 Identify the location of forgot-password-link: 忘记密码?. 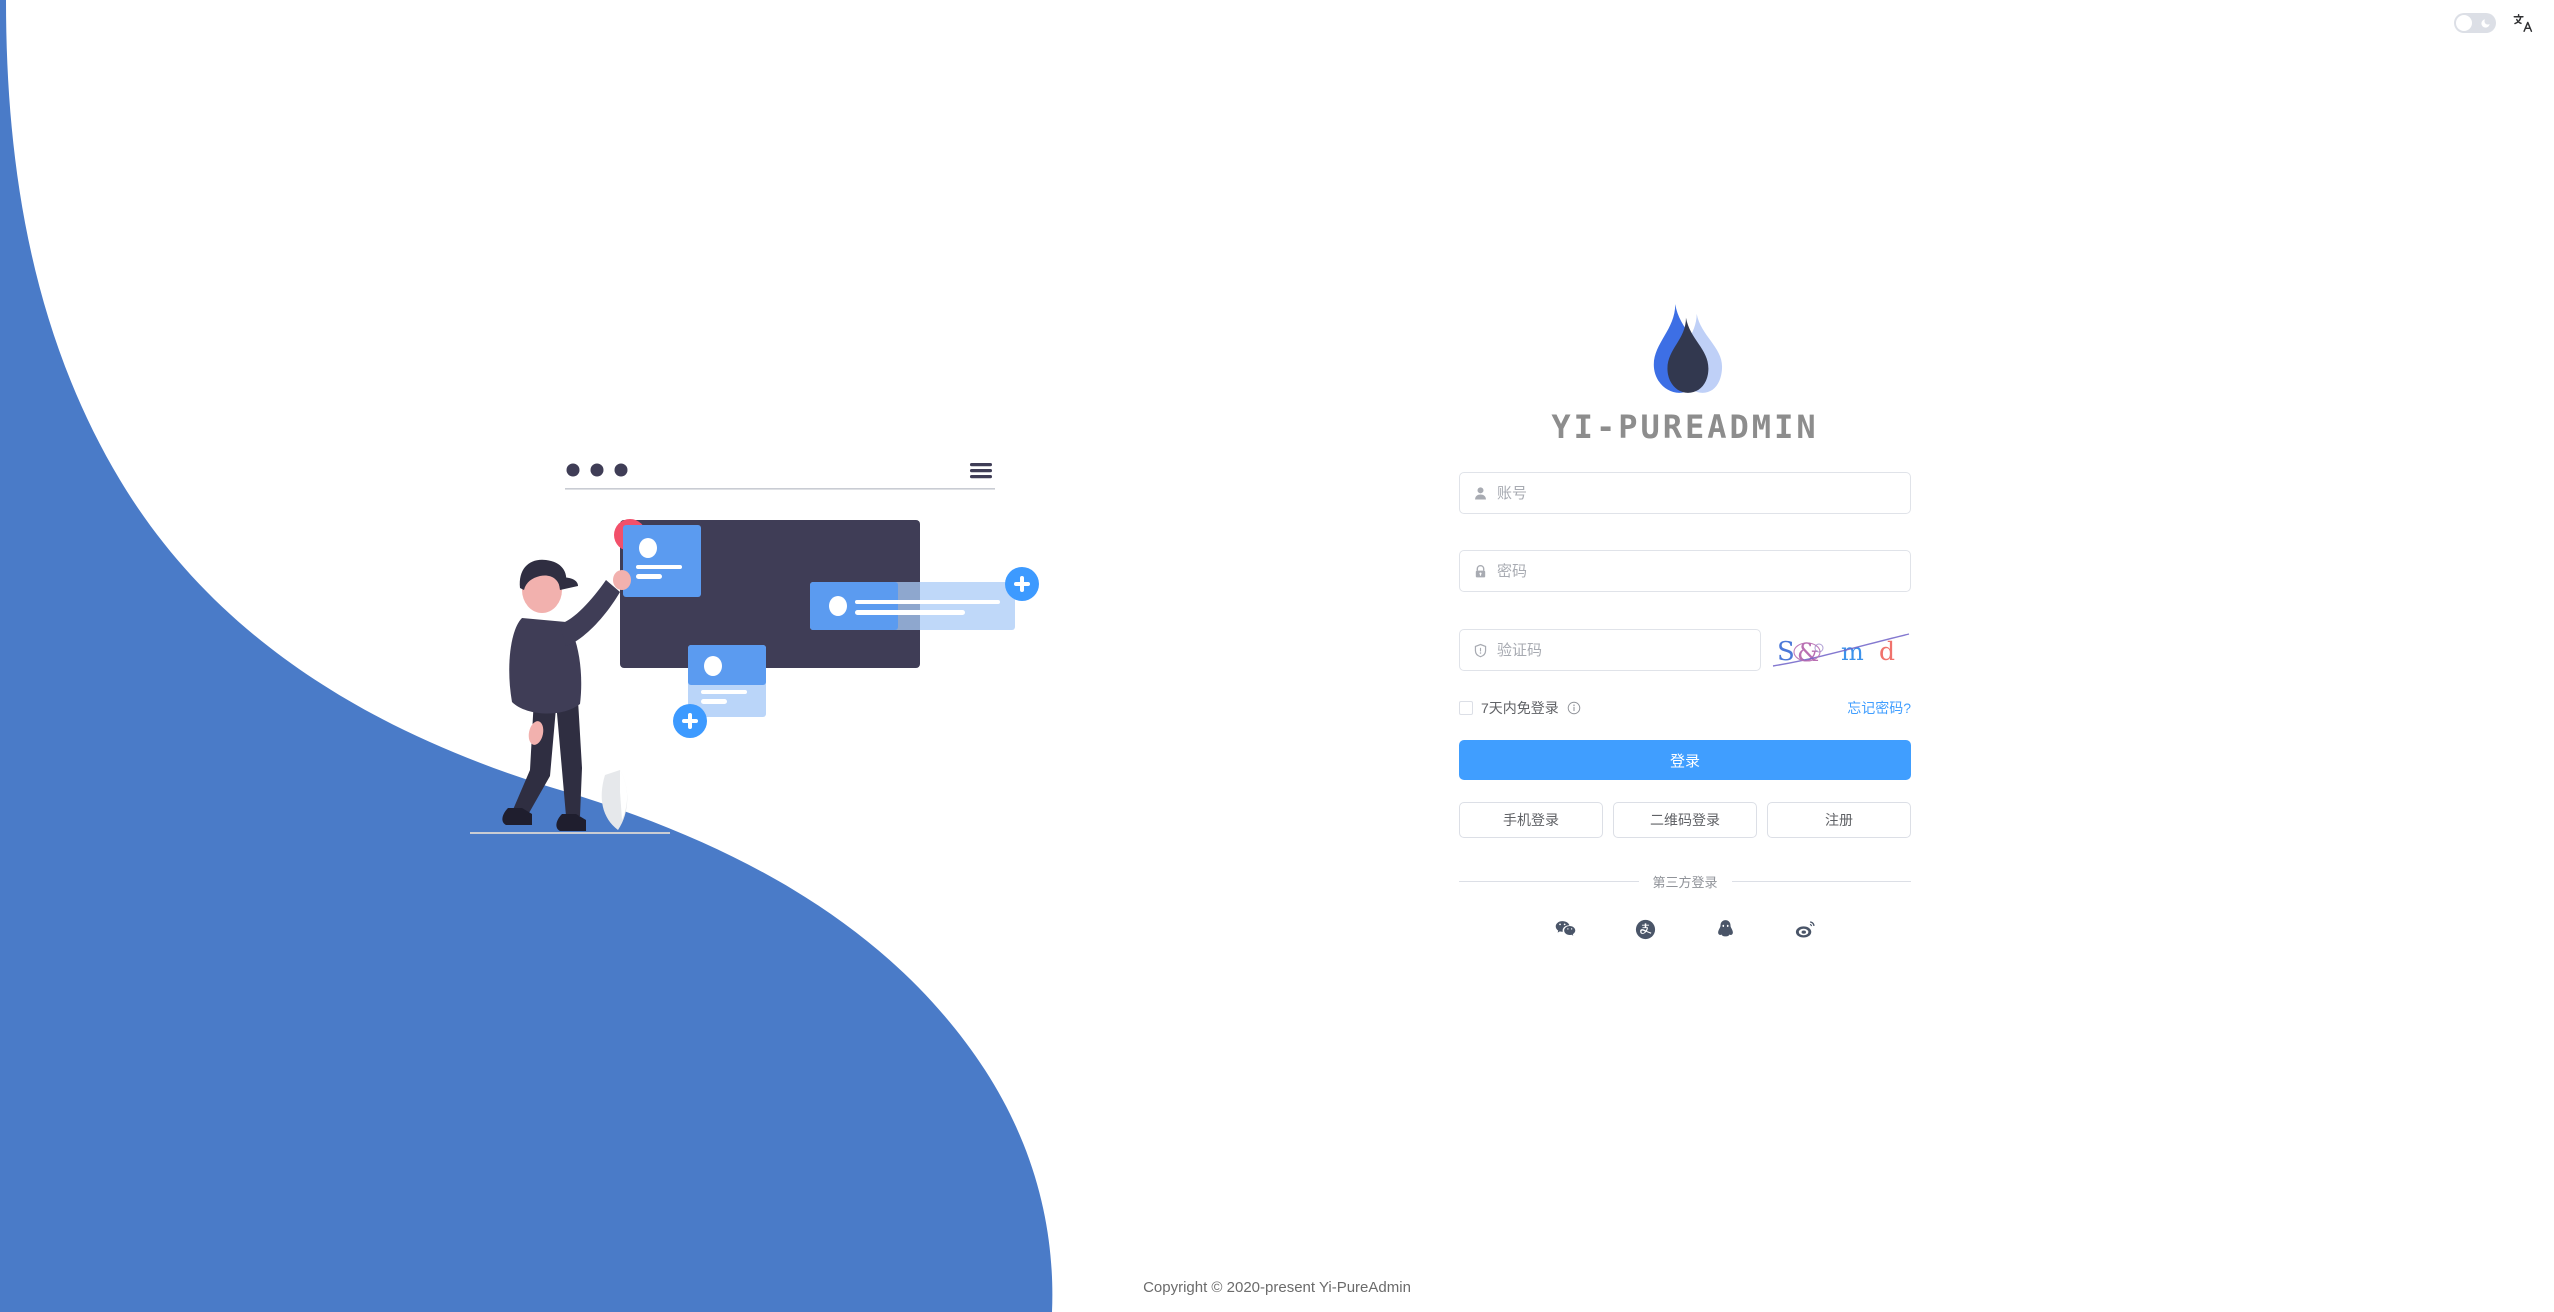
(1879, 708).